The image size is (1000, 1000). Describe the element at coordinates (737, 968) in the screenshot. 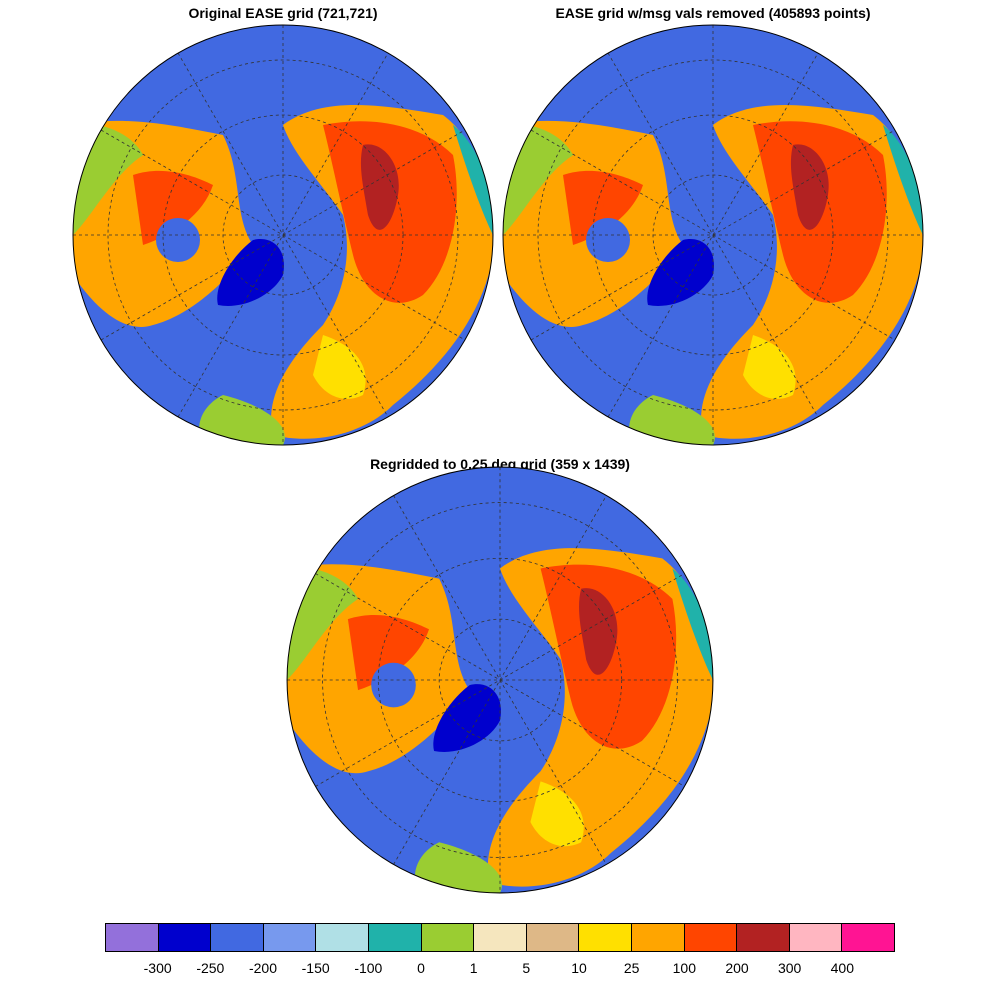

I see `colorbar-label: 200` at that location.